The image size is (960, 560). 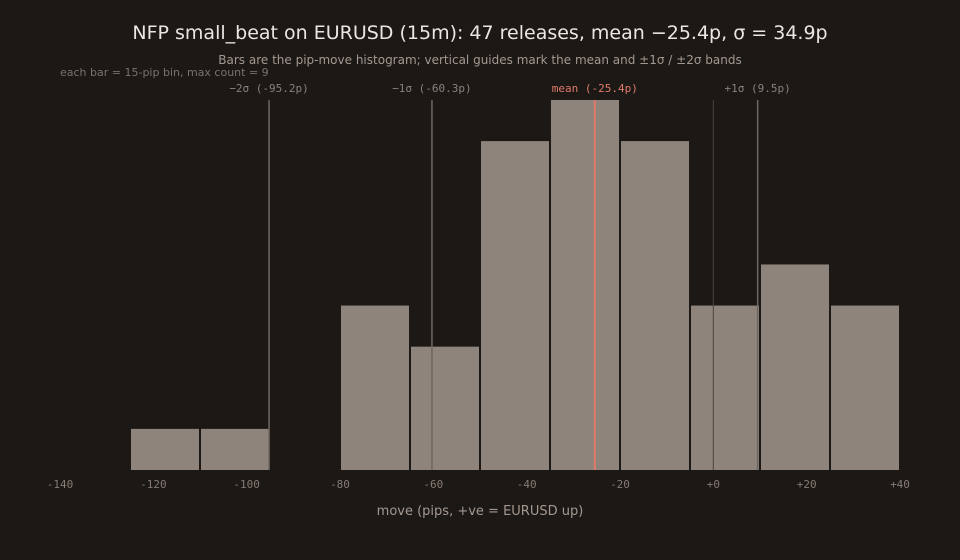 I want to click on x-tick-label: +0, so click(x=713, y=484).